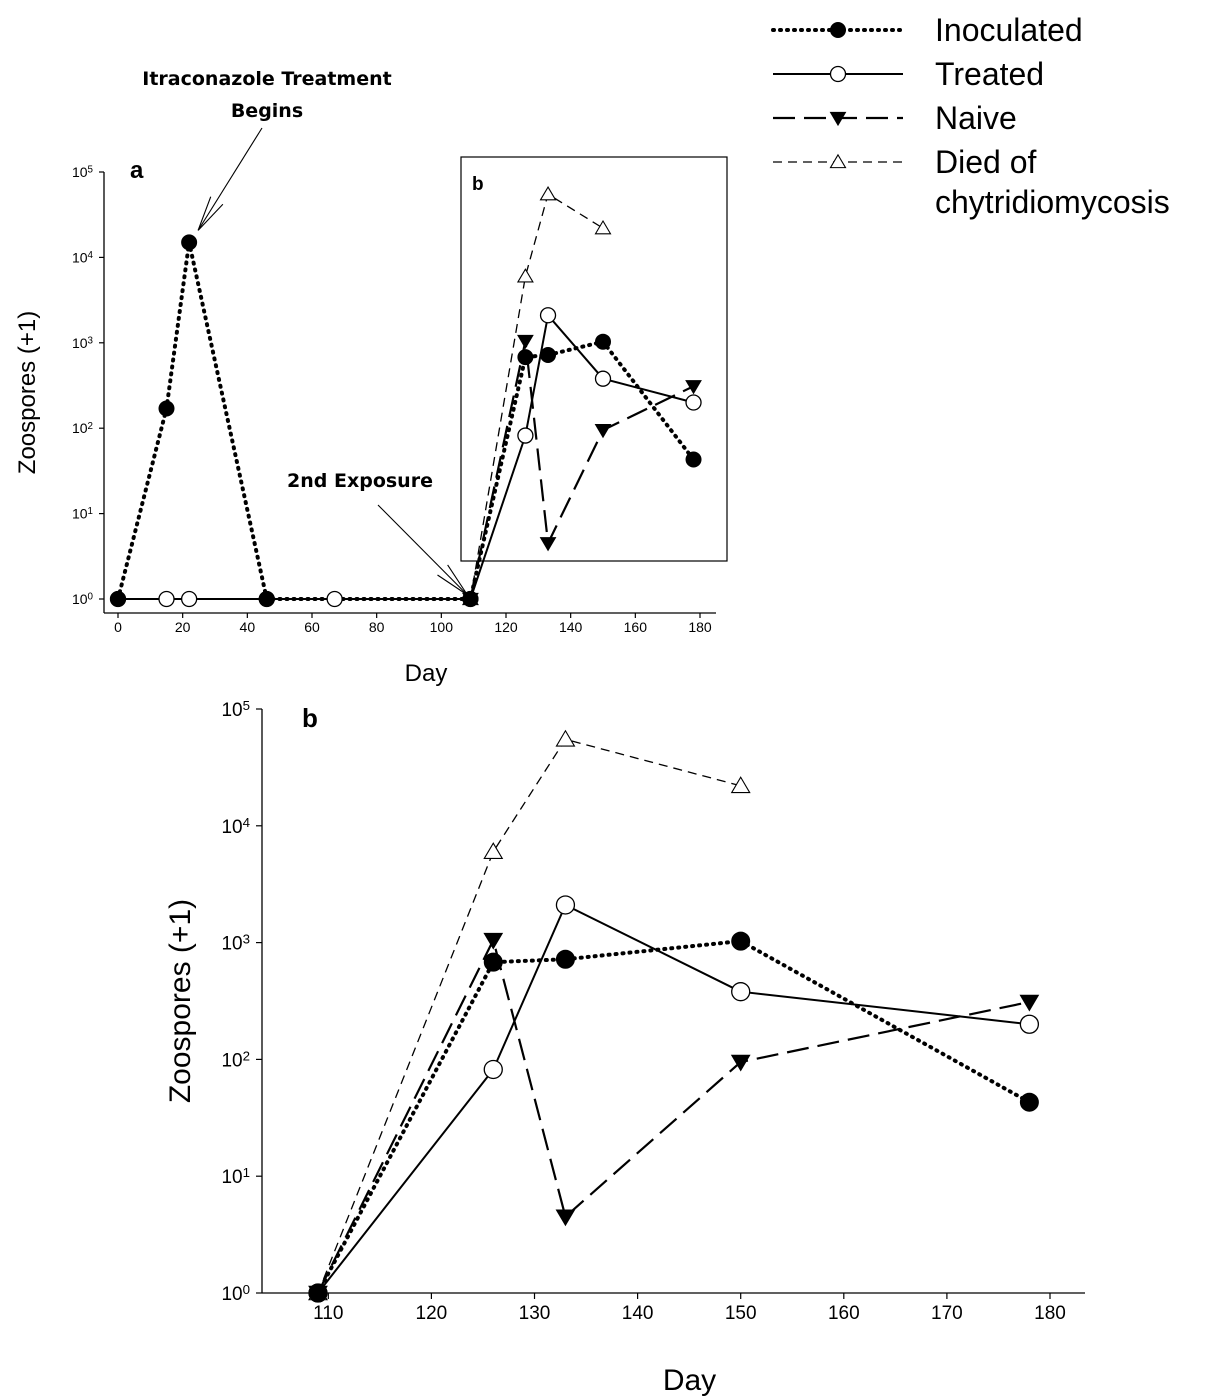 This screenshot has height=1397, width=1205. Describe the element at coordinates (582, 469) in the screenshot. I see `series-line-naive` at that location.